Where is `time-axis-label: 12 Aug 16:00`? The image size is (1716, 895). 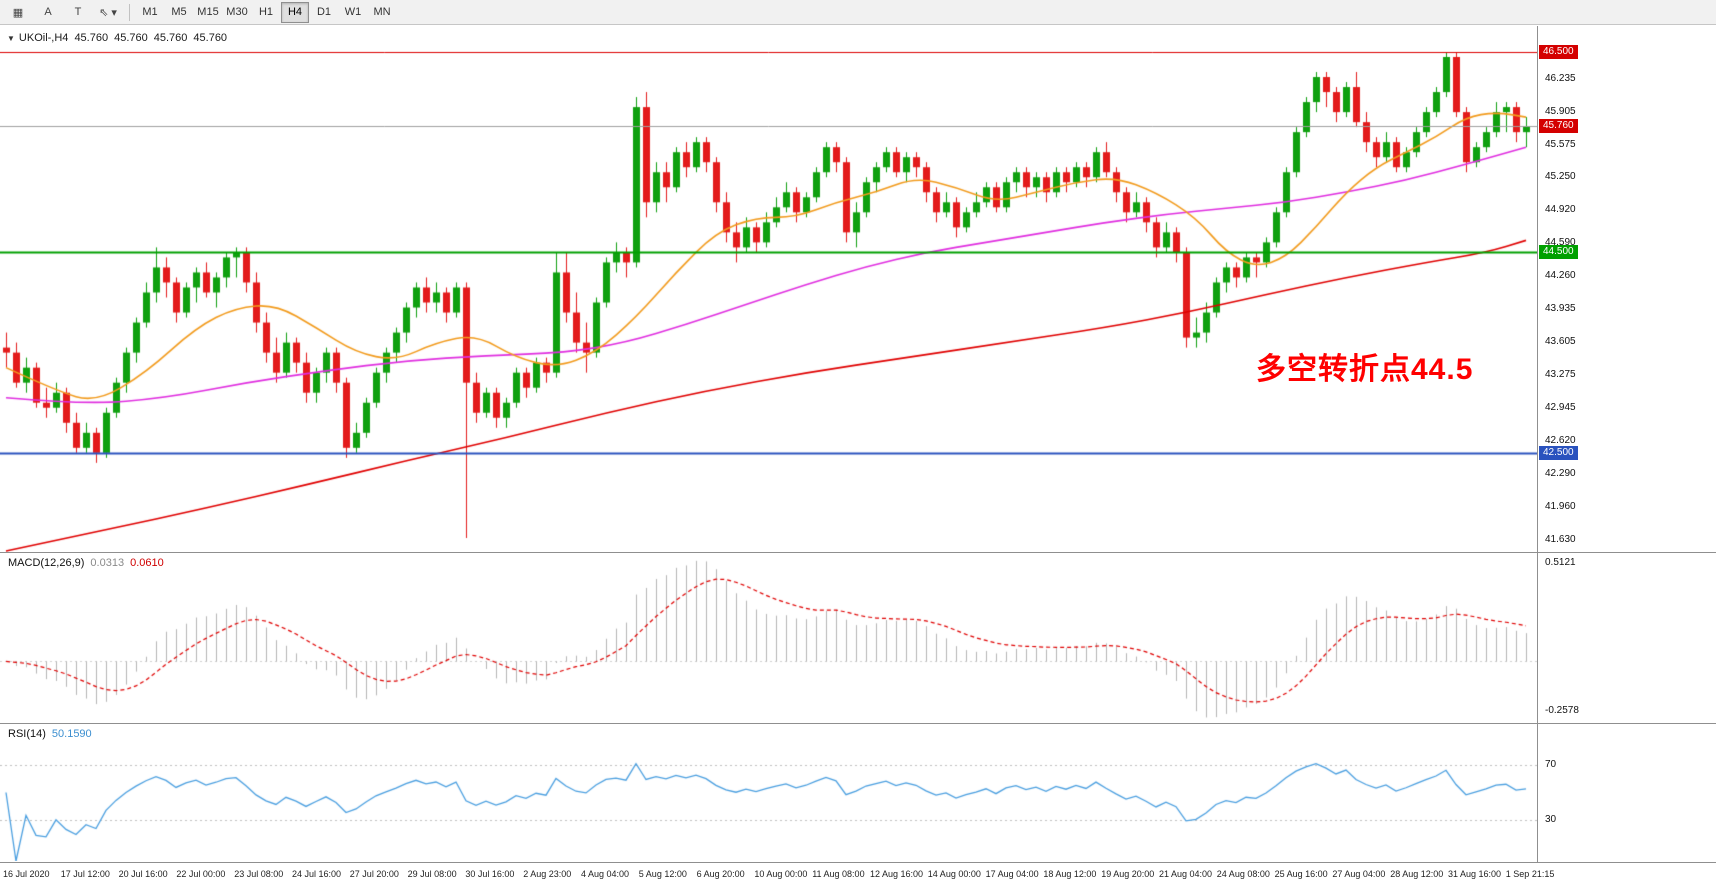
time-axis-label: 12 Aug 16:00 is located at coordinates (897, 874).